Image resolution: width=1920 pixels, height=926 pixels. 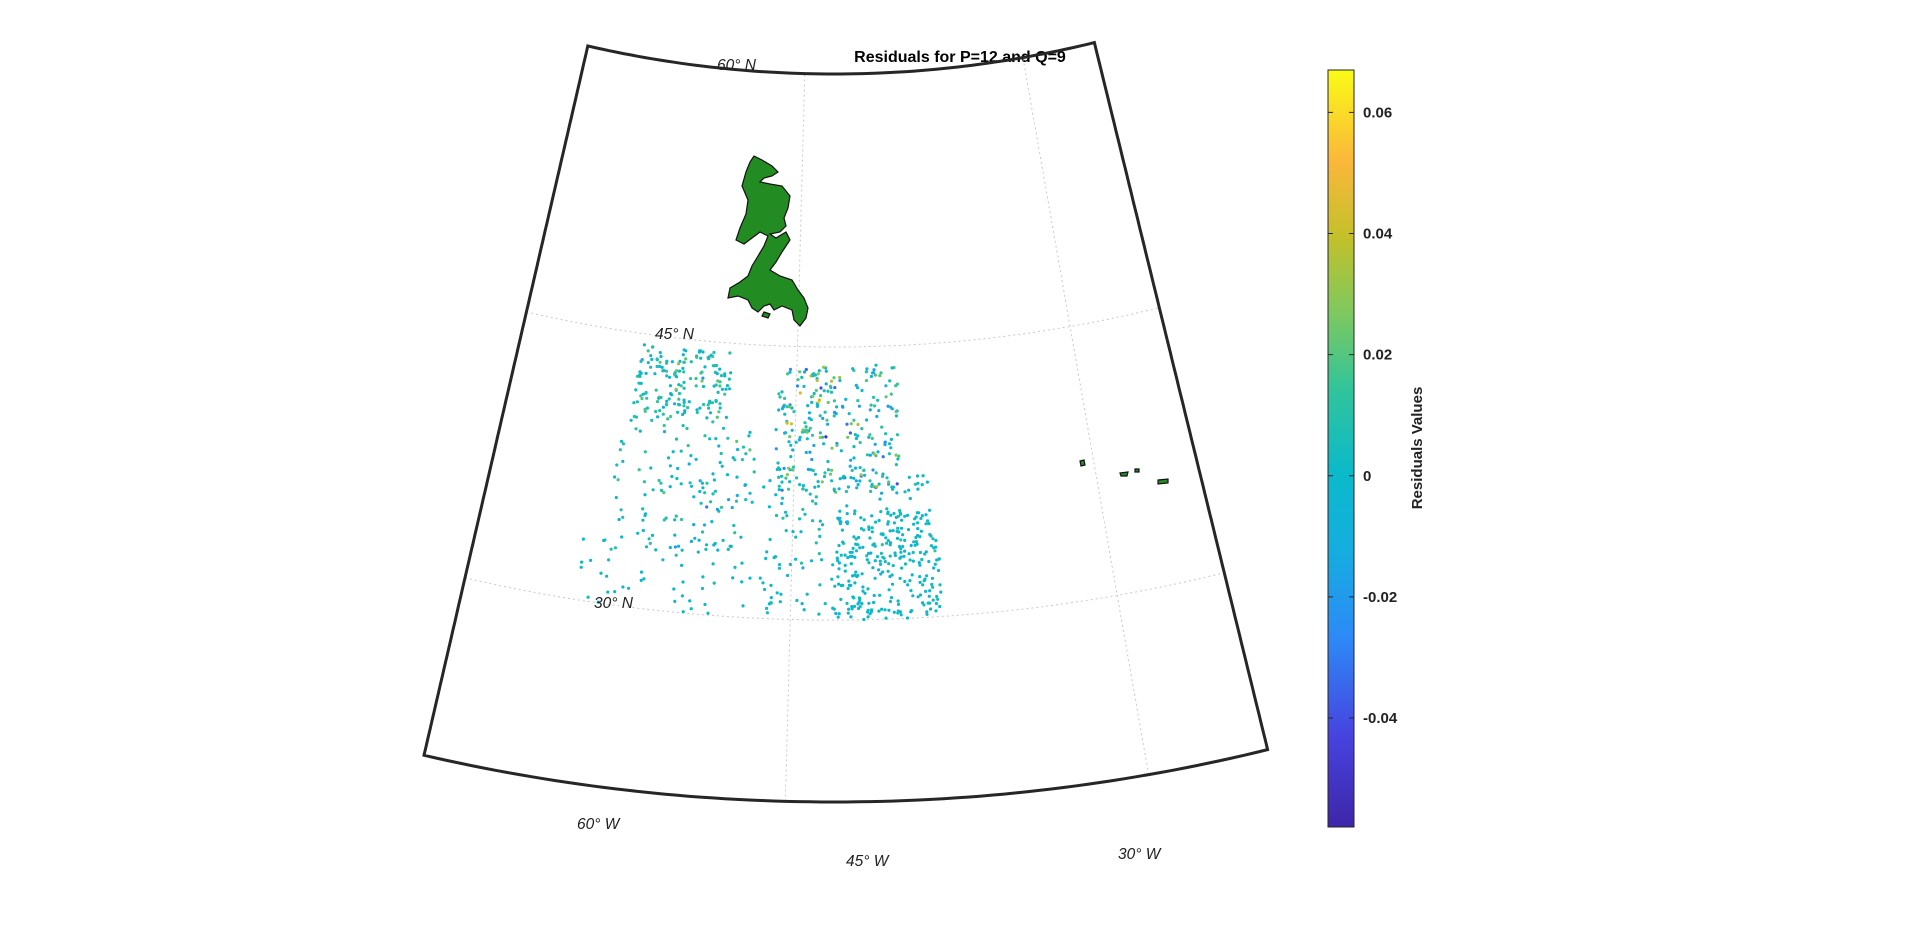 I want to click on colorbar: 0.06 0.04 0.02 0 -0.02 -0.04 Residuals Values, so click(x=1376, y=448).